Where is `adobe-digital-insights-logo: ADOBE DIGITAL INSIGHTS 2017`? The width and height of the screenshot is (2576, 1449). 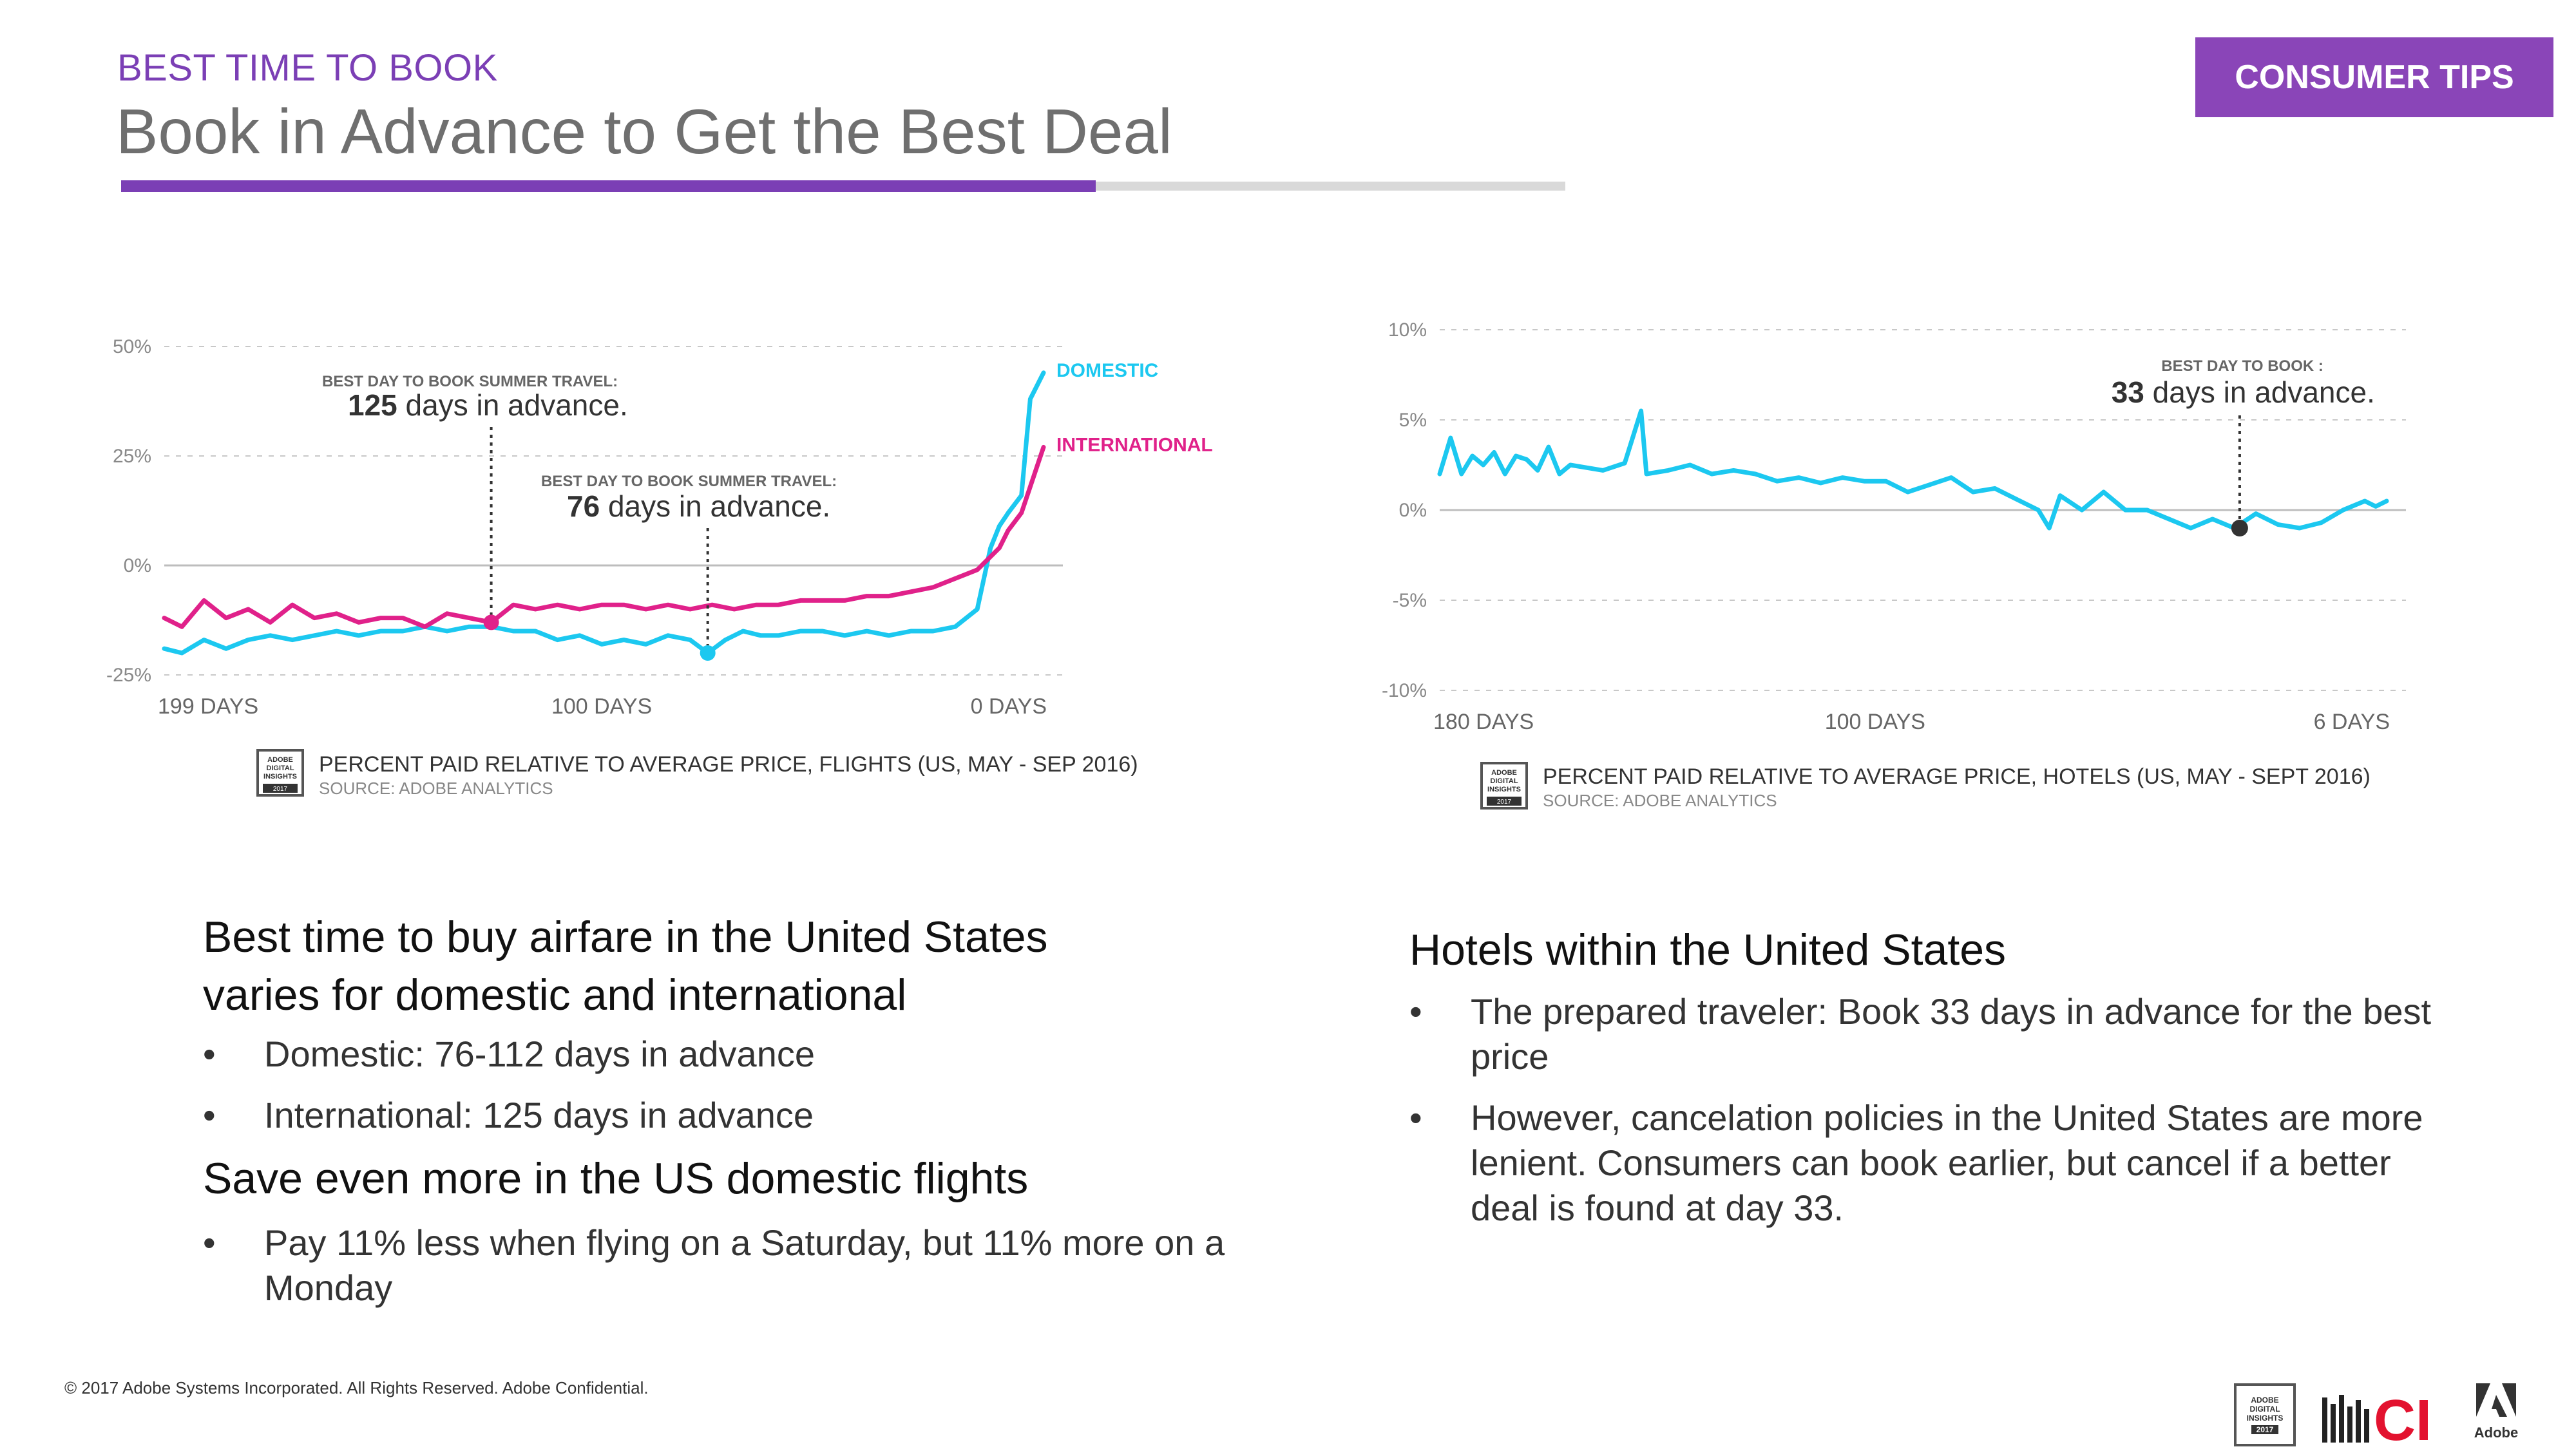
adobe-digital-insights-logo: ADOBE DIGITAL INSIGHTS 2017 is located at coordinates (2265, 1415).